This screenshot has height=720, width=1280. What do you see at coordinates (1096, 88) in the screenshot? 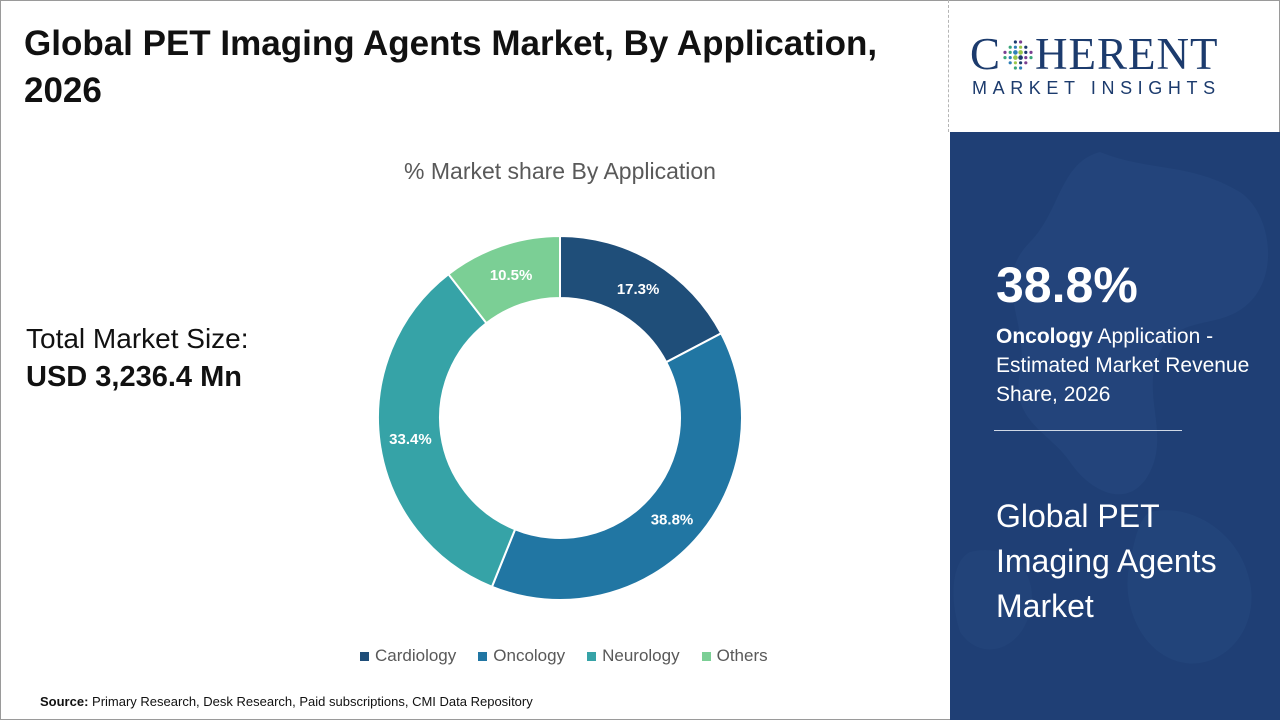
I see `logo-subtitle: MARKET INSIGHTS` at bounding box center [1096, 88].